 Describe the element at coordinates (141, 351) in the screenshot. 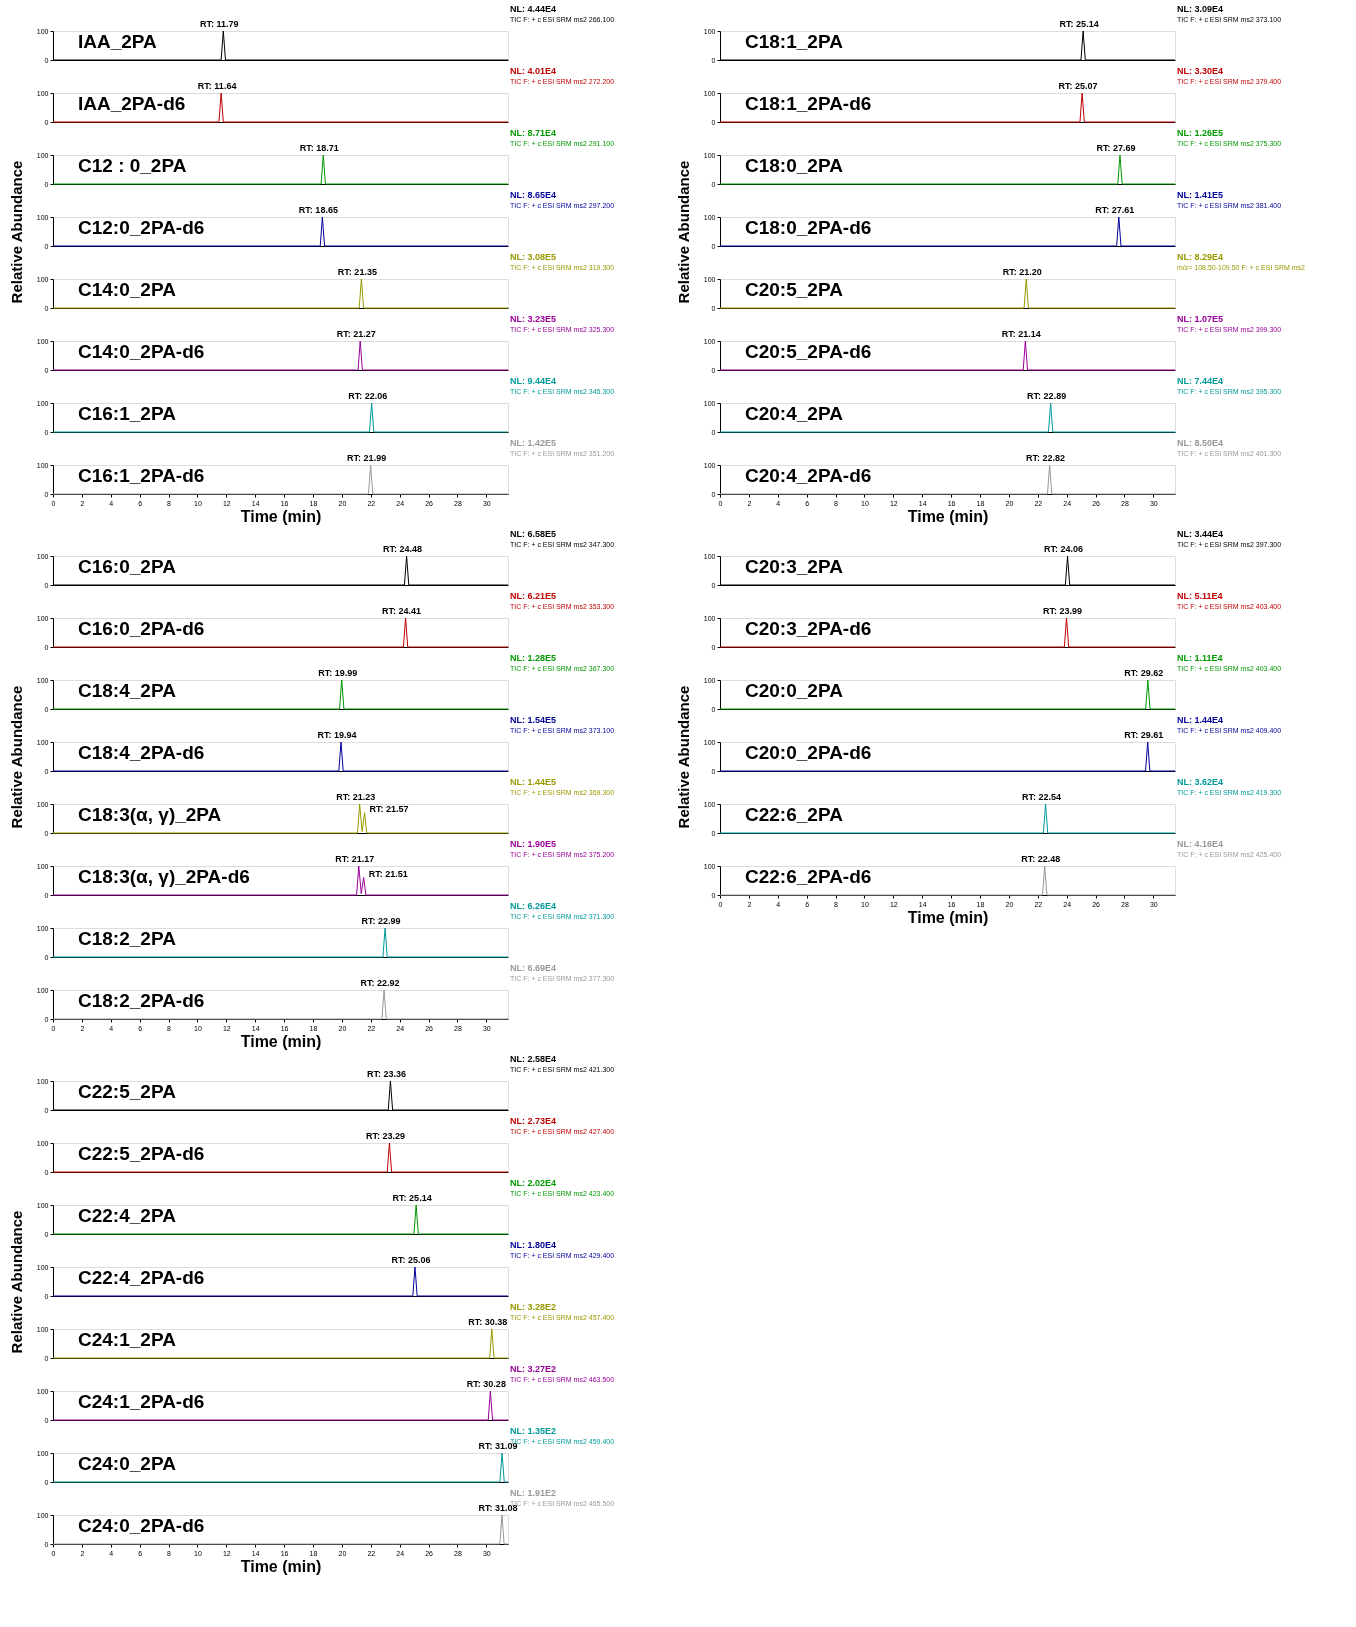

I see `chart-title: C14:0_2PA-d6` at that location.